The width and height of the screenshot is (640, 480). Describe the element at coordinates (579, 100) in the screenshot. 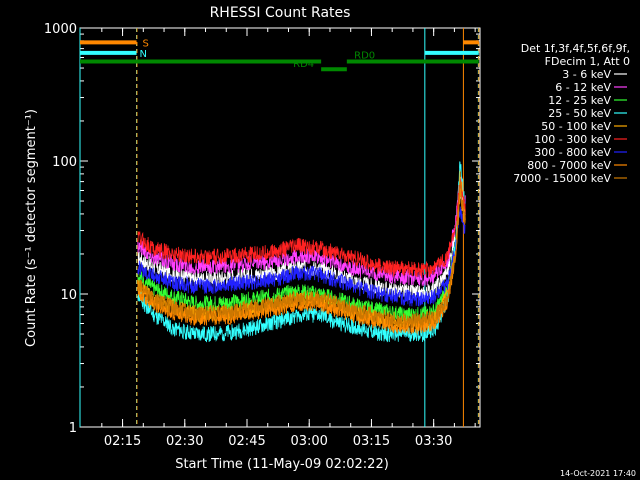

I see `legend-label: 12 - 25 keV` at that location.